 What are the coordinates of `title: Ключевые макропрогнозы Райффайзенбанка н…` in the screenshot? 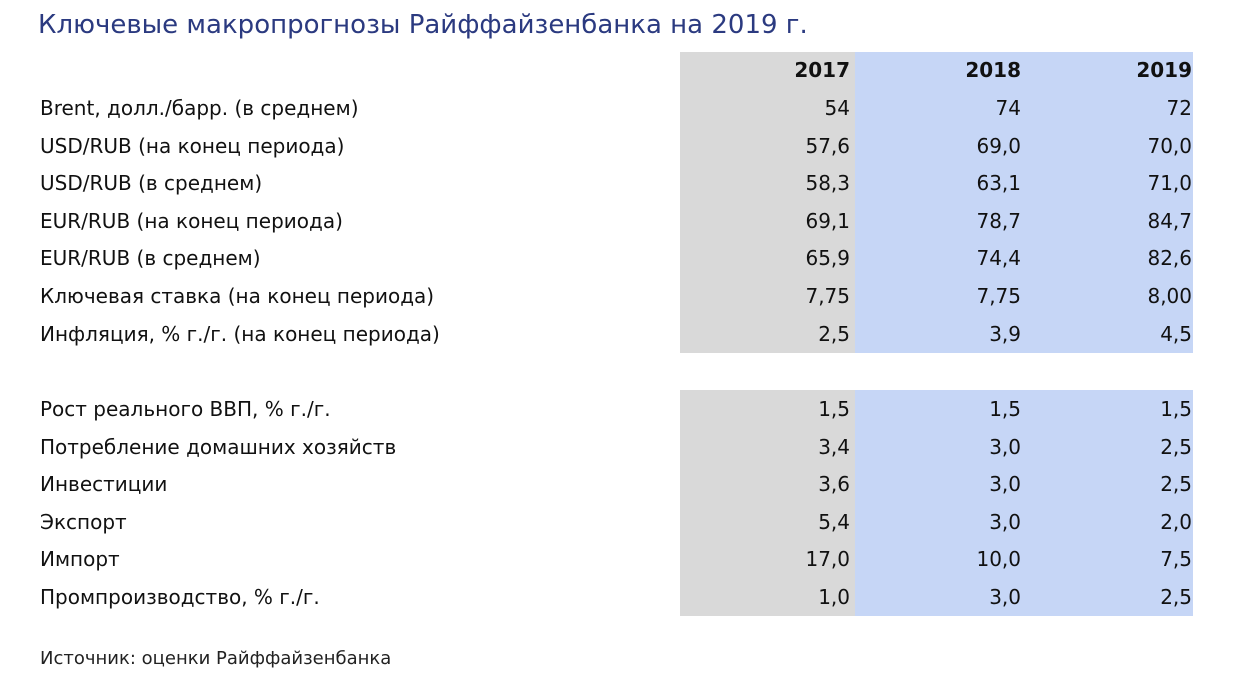 It's located at (423, 25).